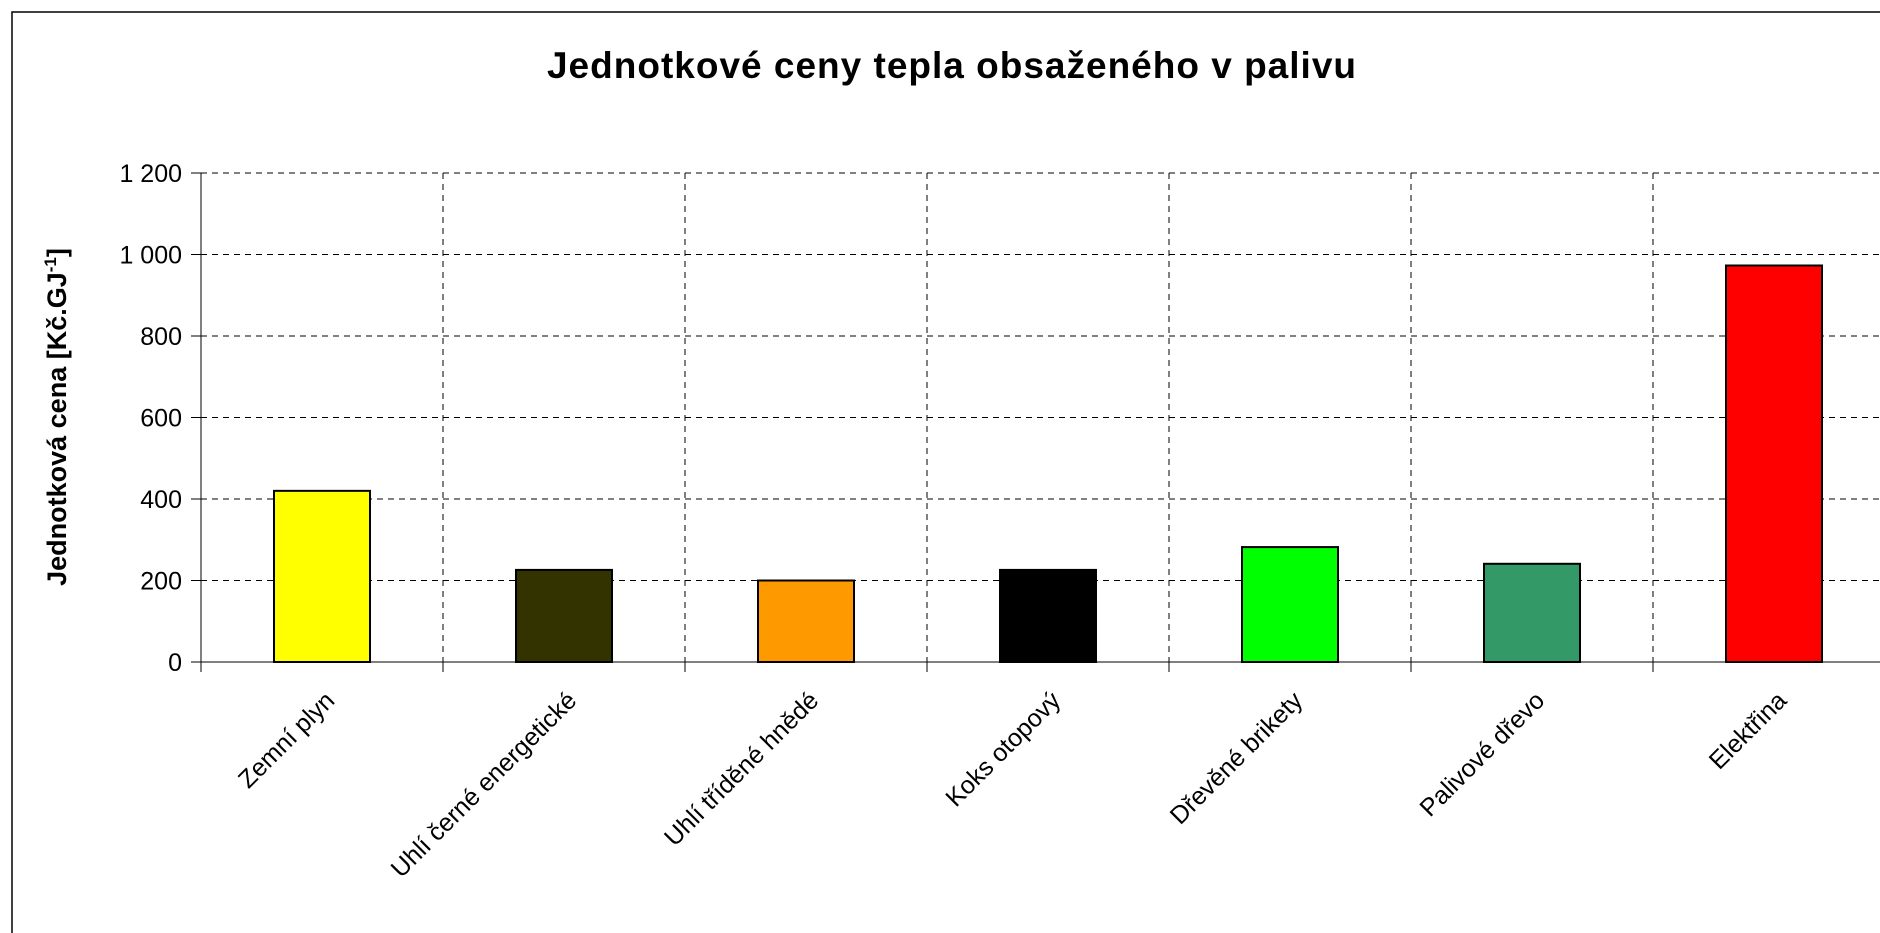 The height and width of the screenshot is (933, 1880). What do you see at coordinates (57, 252) in the screenshot?
I see `y-axis-label-suffix: ]` at bounding box center [57, 252].